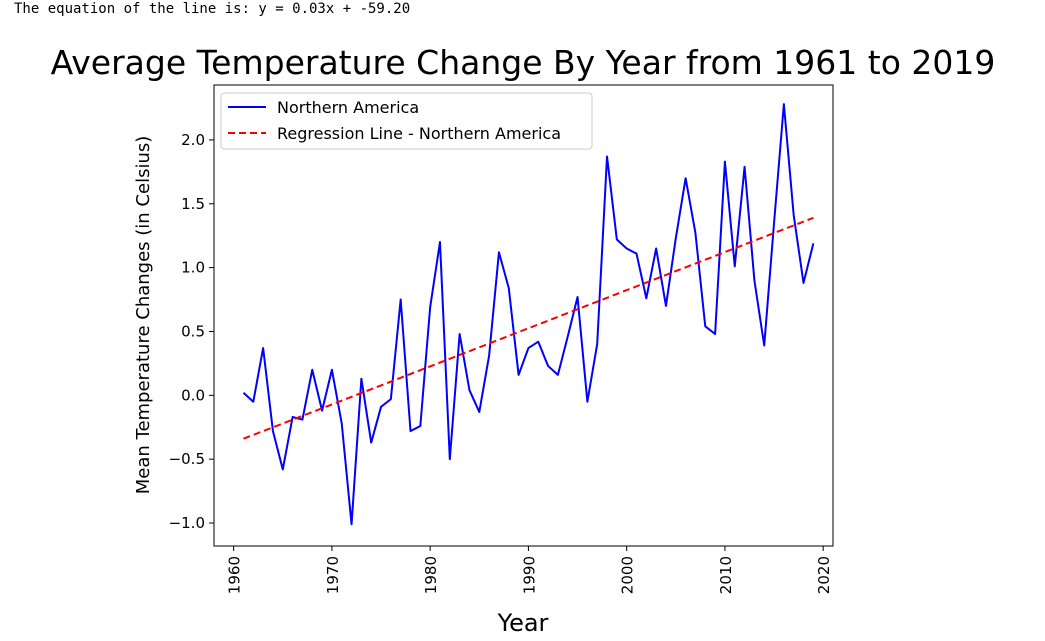 This screenshot has height=641, width=1045. Describe the element at coordinates (187, 459) in the screenshot. I see `y-tick-label: −0.5` at that location.